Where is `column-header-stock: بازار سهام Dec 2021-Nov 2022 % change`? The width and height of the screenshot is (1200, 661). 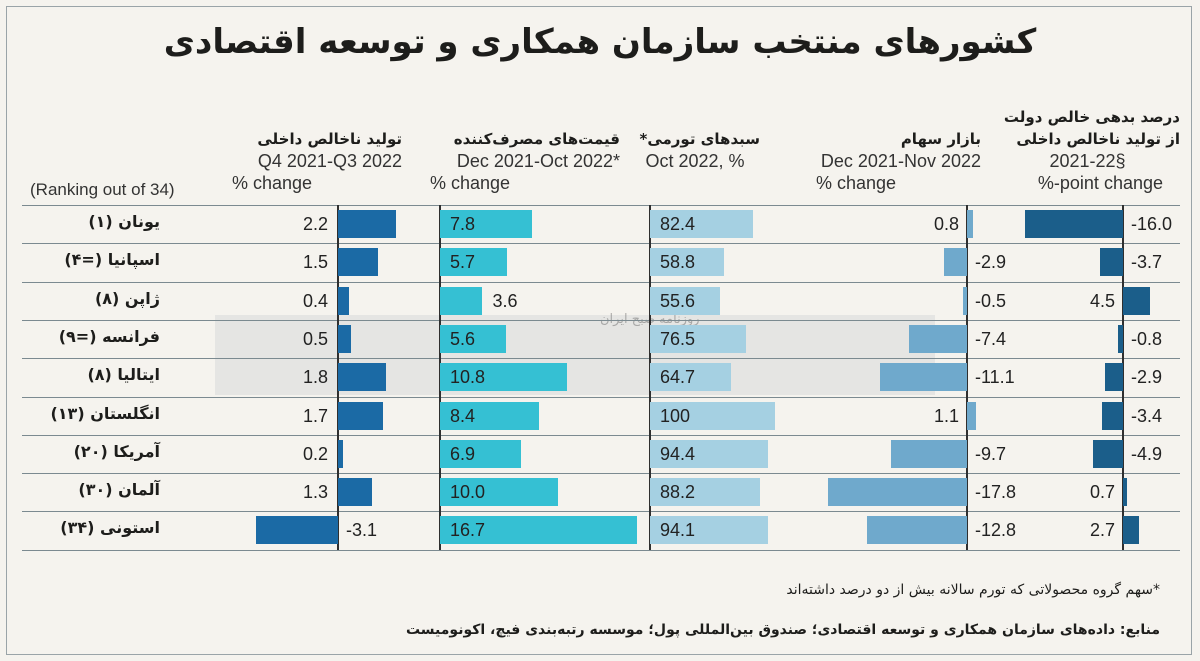 column-header-stock: بازار سهام Dec 2021-Nov 2022 % change is located at coordinates (898, 161).